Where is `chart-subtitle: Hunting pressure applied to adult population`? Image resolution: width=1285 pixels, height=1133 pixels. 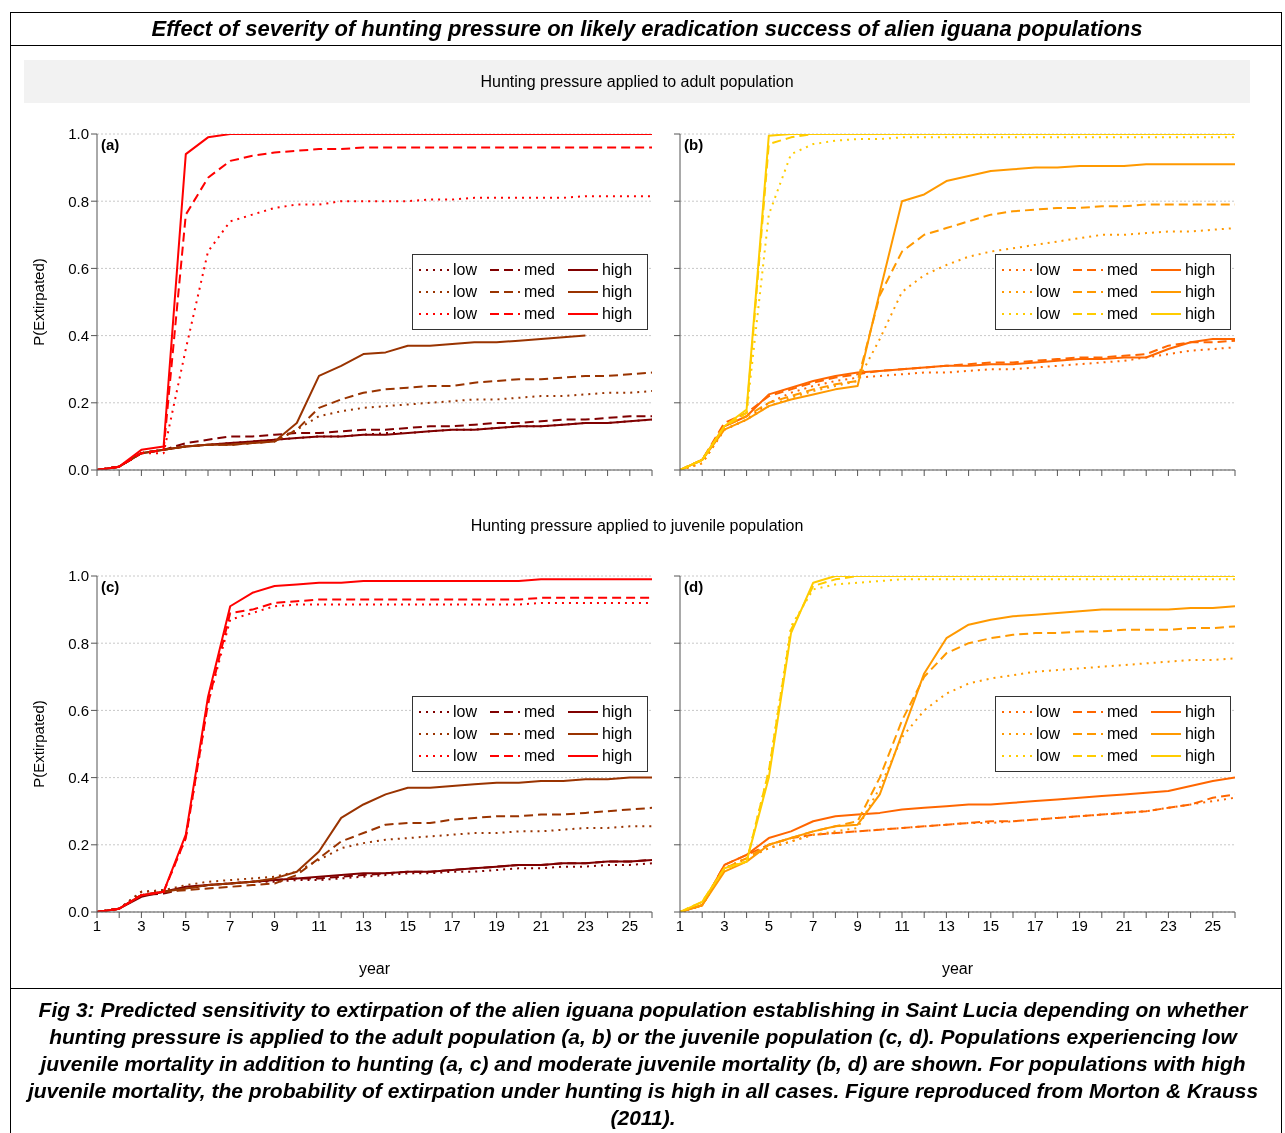 chart-subtitle: Hunting pressure applied to adult population is located at coordinates (637, 81).